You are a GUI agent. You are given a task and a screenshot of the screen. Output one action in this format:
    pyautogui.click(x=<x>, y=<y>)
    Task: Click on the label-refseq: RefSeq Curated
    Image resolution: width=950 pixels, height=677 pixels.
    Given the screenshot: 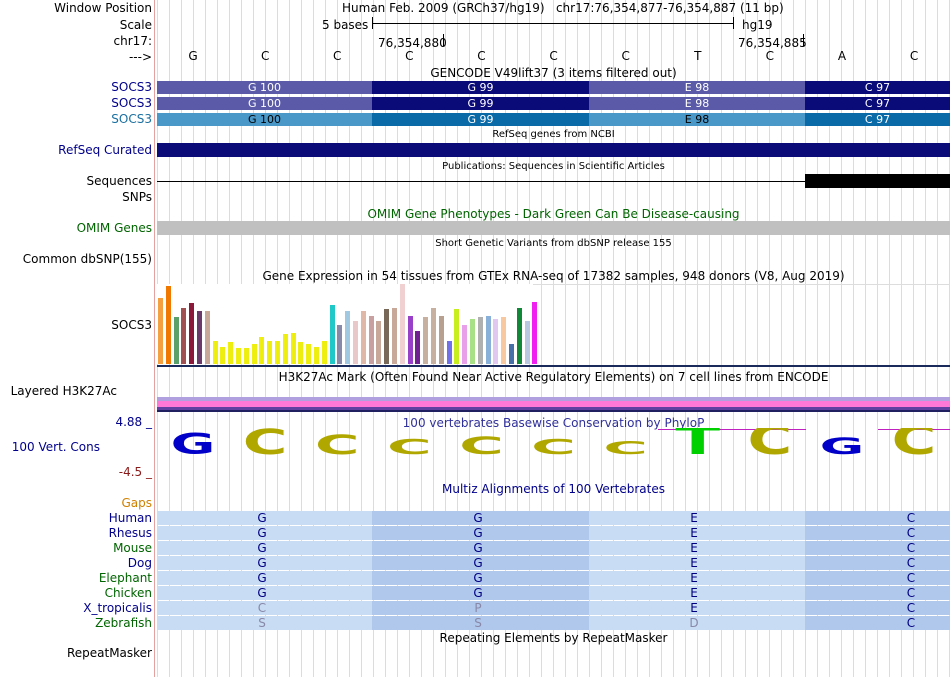 What is the action you would take?
    pyautogui.click(x=105, y=150)
    